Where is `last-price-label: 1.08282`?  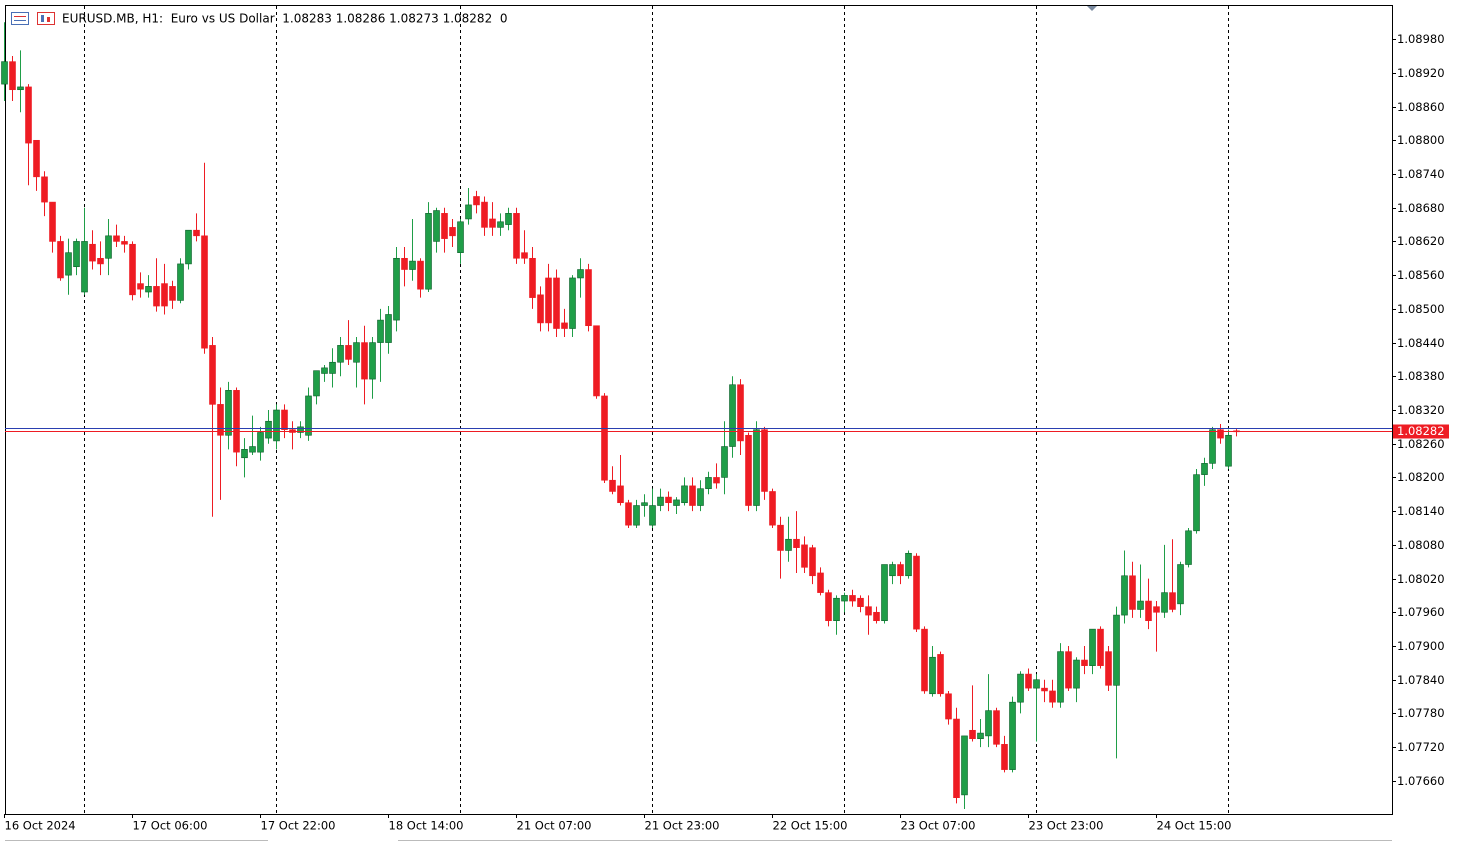
last-price-label: 1.08282 is located at coordinates (1421, 431).